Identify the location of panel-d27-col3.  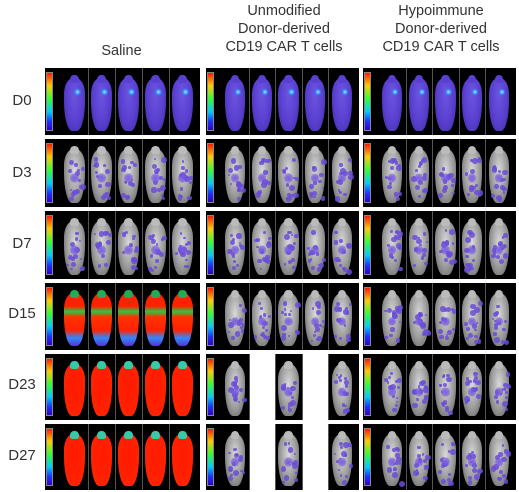
(439, 457).